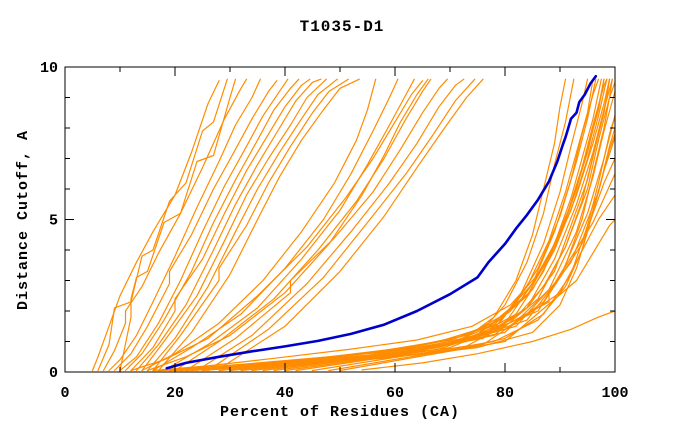  I want to click on x-tick-label: 0, so click(64, 393).